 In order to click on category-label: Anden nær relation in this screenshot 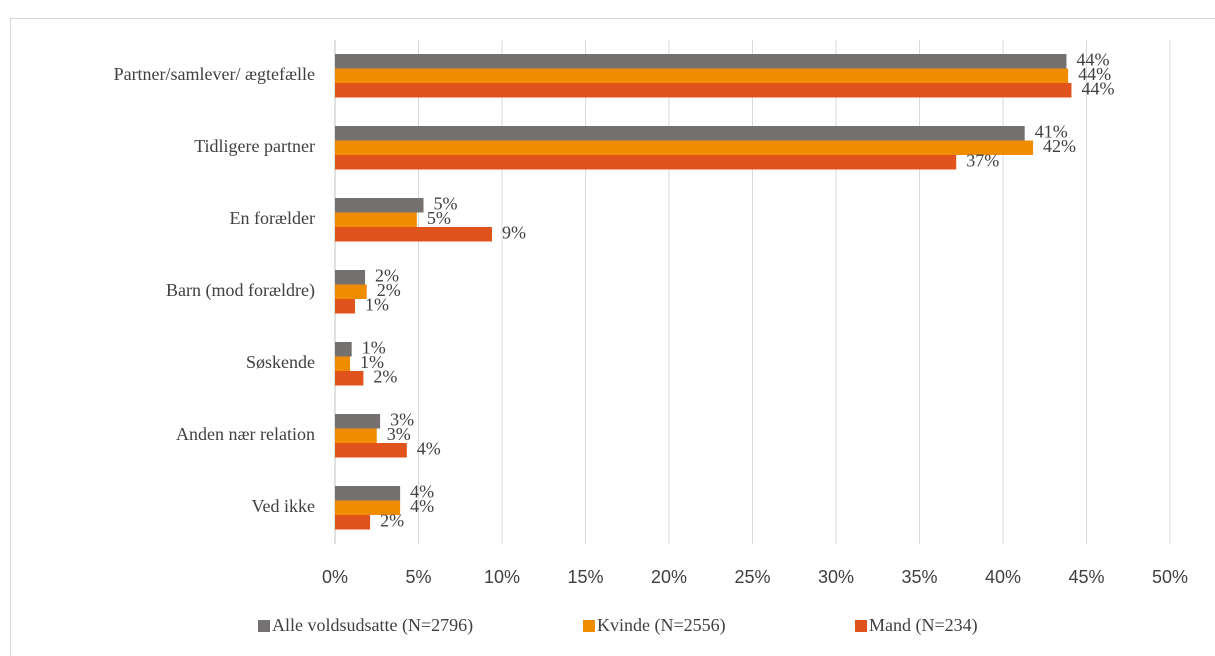, I will do `click(245, 434)`.